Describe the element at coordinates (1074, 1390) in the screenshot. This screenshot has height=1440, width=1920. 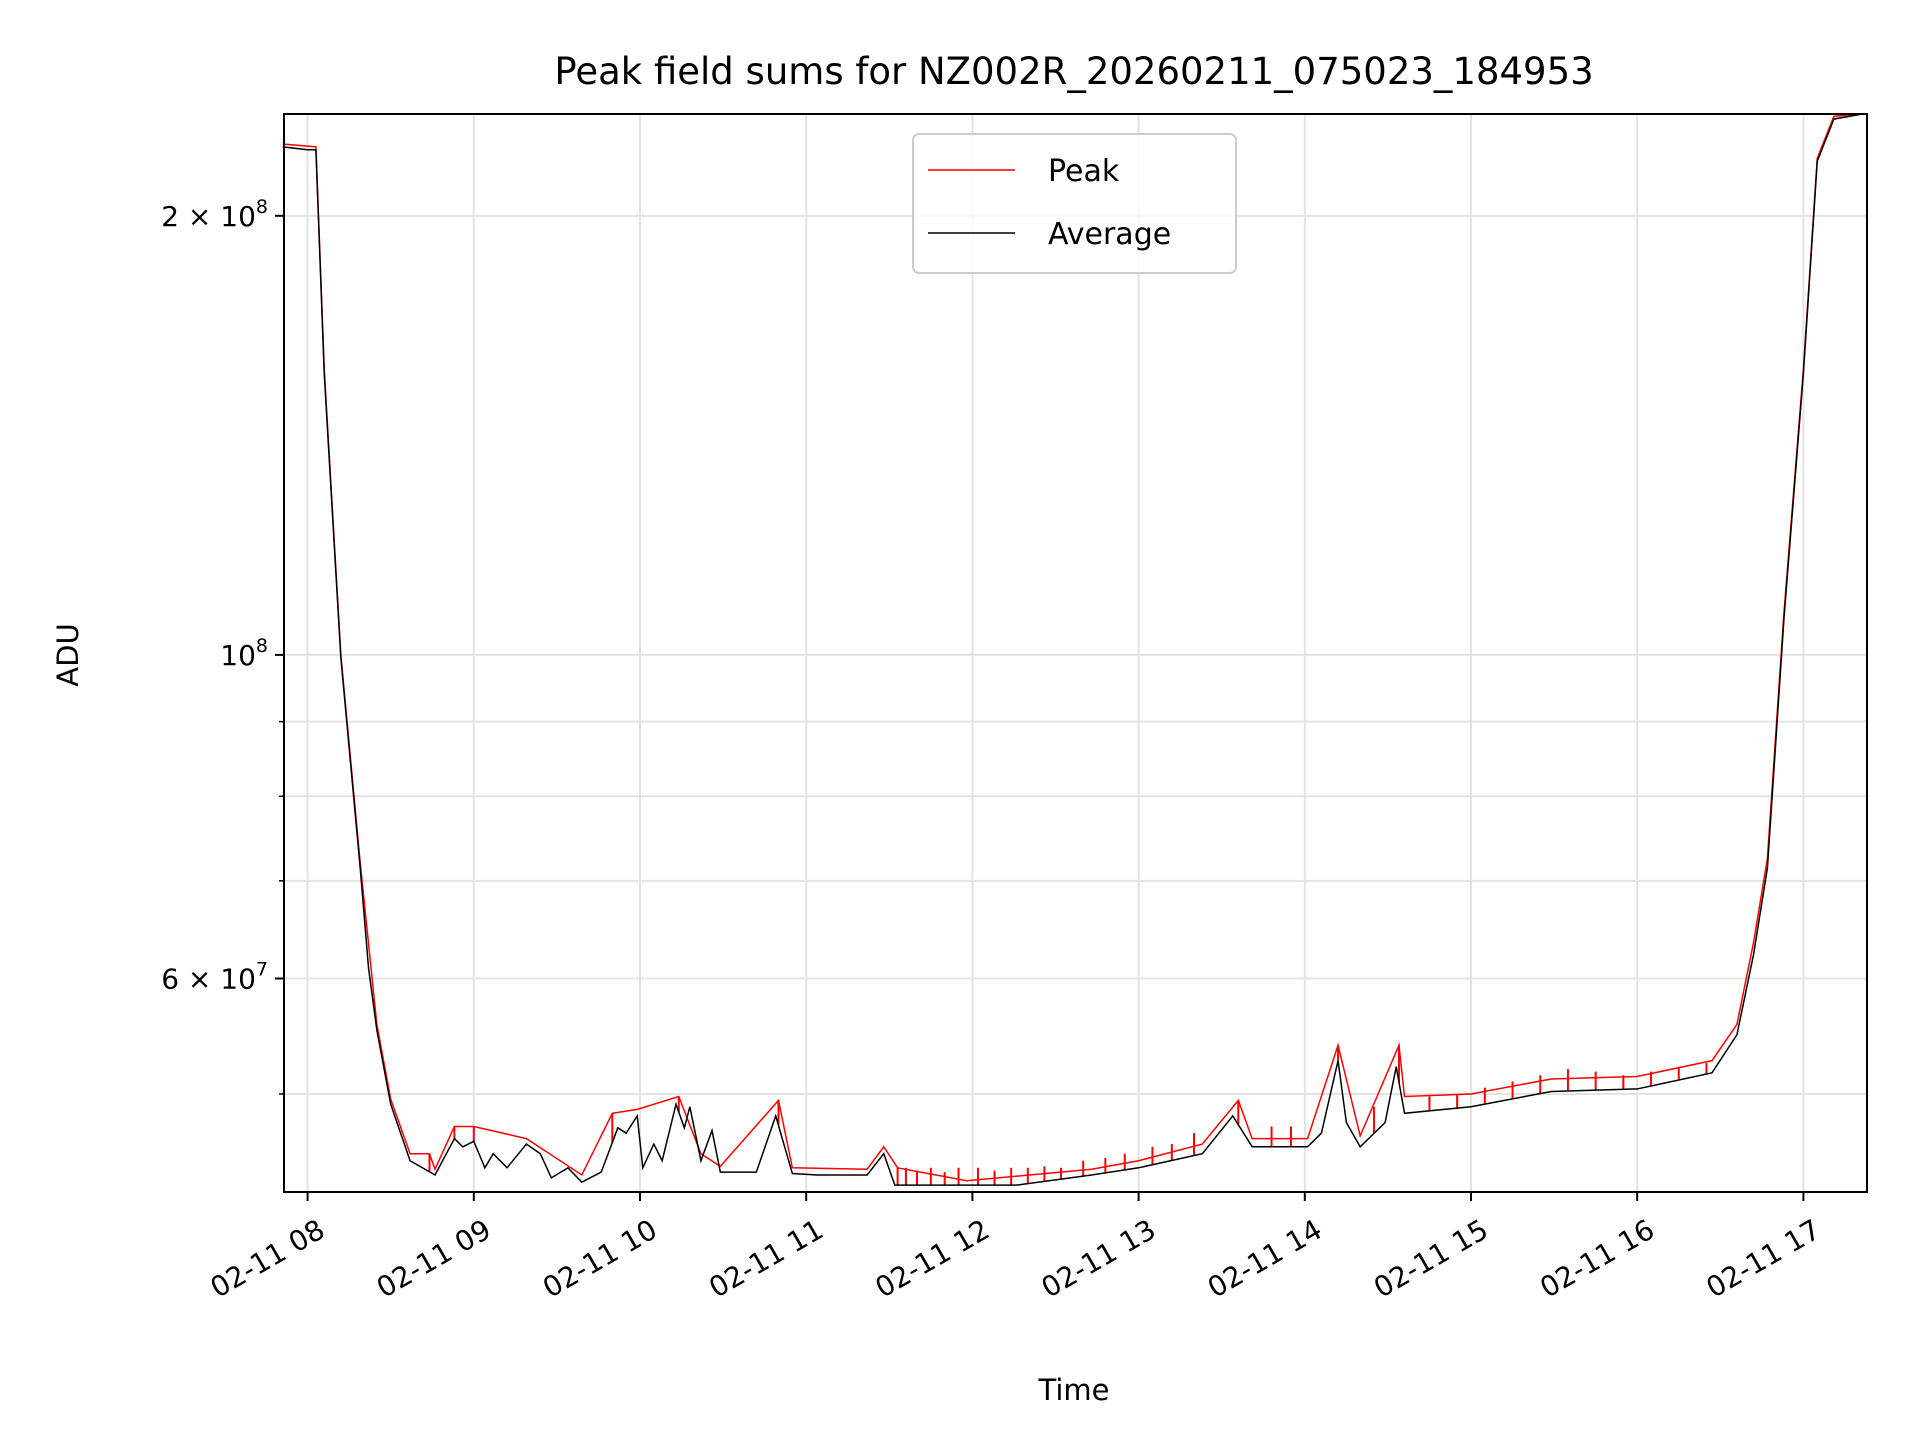
I see `x-axis-label: Time` at that location.